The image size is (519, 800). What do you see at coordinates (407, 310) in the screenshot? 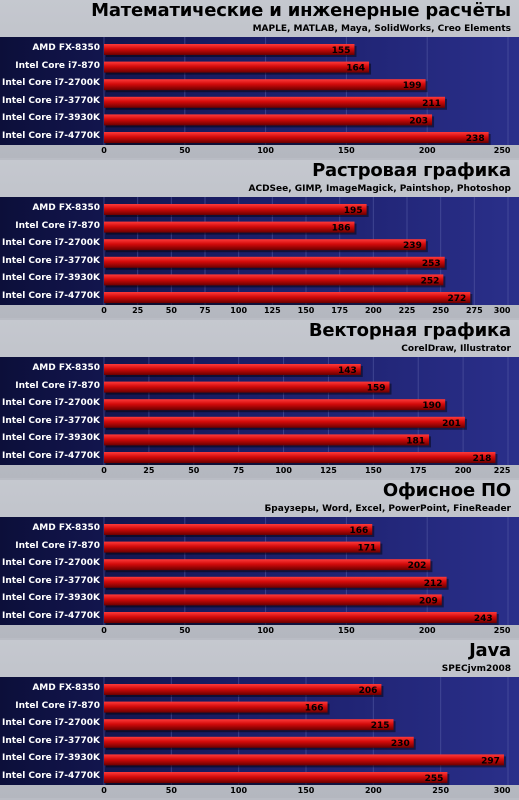
I see `x-tick-label: 225` at bounding box center [407, 310].